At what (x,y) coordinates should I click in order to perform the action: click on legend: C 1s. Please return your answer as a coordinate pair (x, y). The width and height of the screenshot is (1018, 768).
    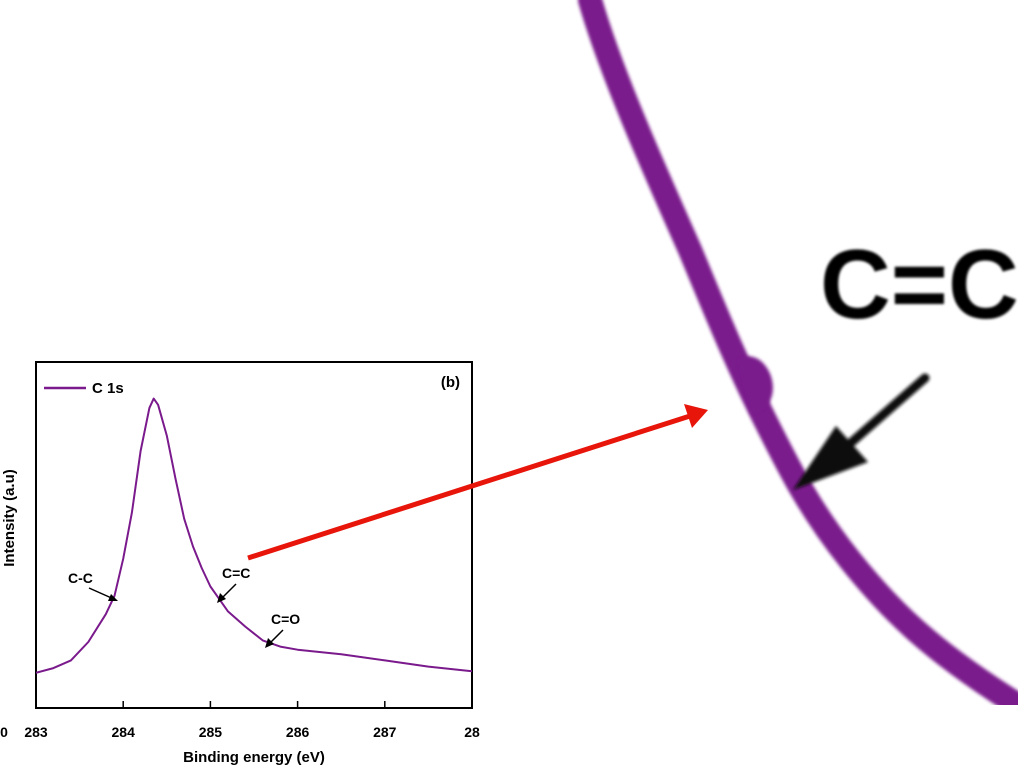
    Looking at the image, I should click on (84, 388).